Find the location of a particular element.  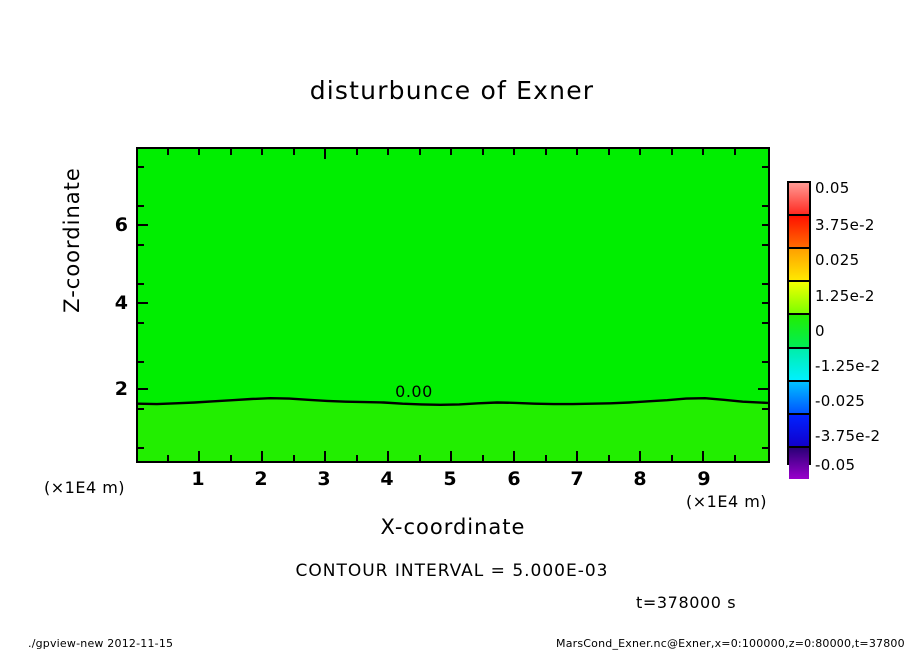

colorbar-tick-label: 0.025 is located at coordinates (837, 260).